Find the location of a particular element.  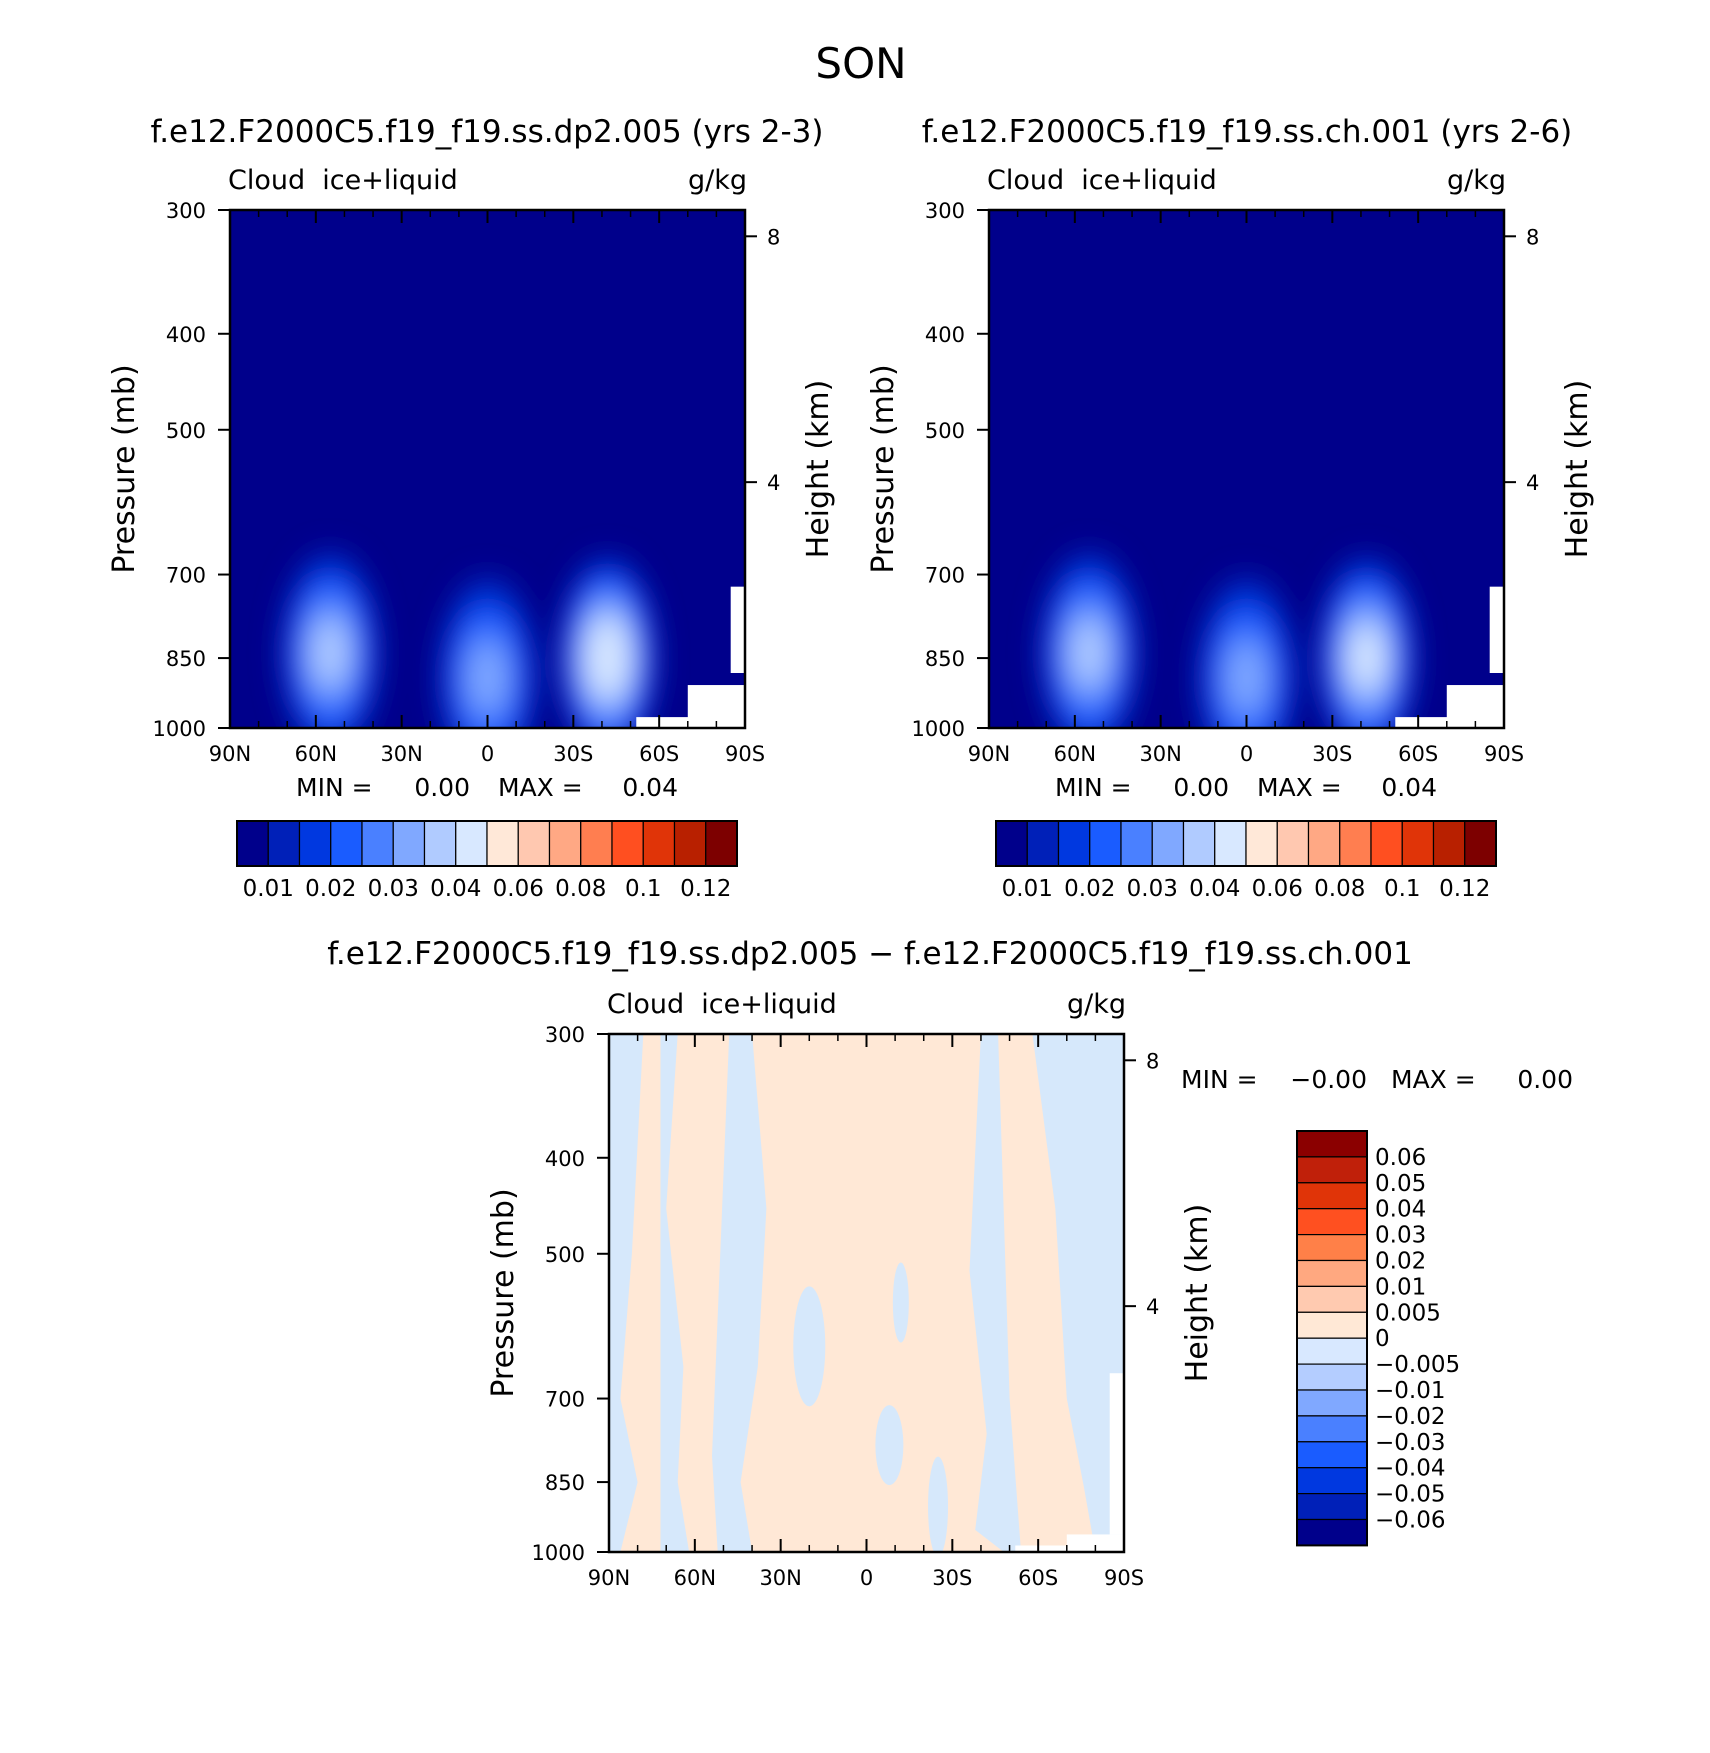

colorbar-label: −0.01 is located at coordinates (1410, 1391).